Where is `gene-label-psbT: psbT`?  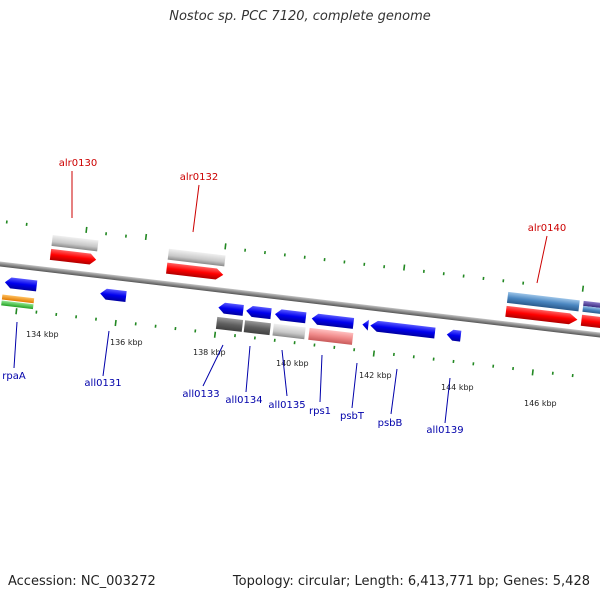 gene-label-psbT: psbT is located at coordinates (352, 416).